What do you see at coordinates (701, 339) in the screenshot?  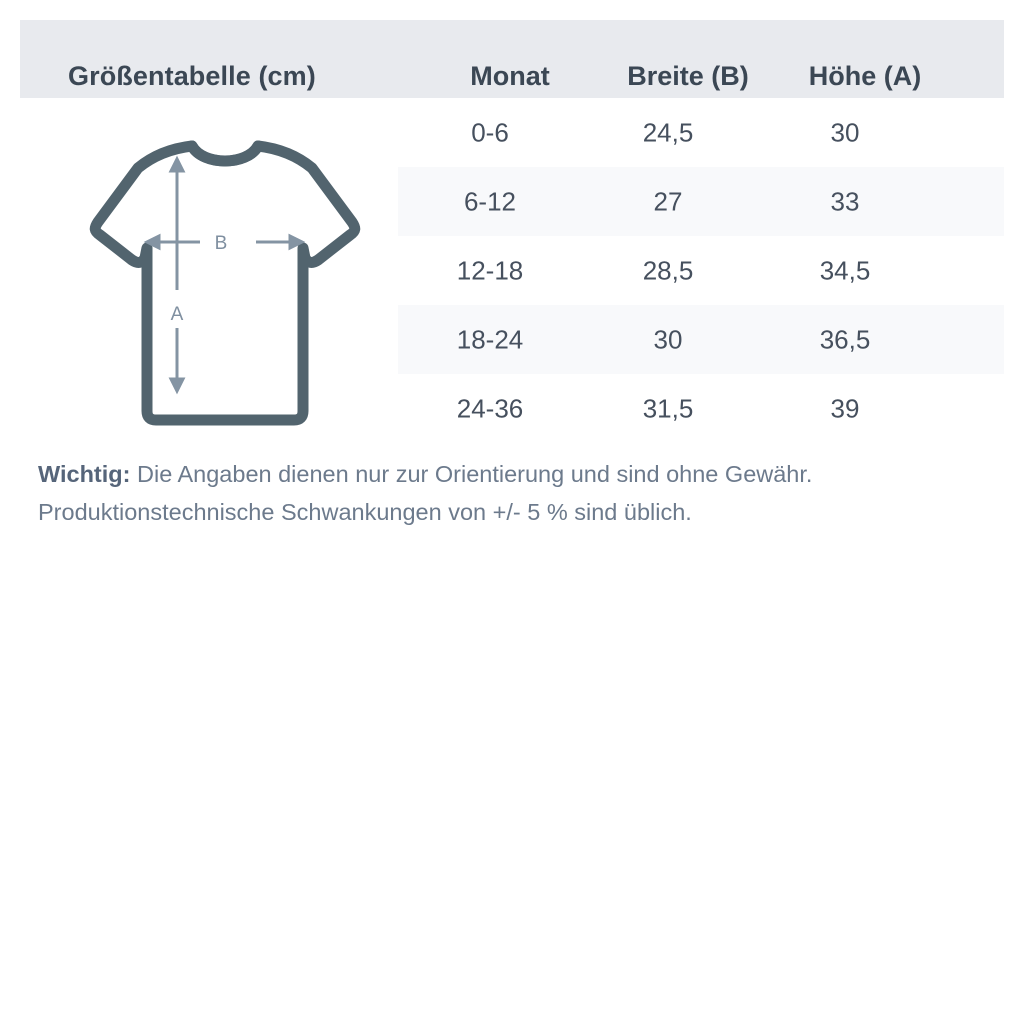 I see `table-row: 18-24 30 36,5` at bounding box center [701, 339].